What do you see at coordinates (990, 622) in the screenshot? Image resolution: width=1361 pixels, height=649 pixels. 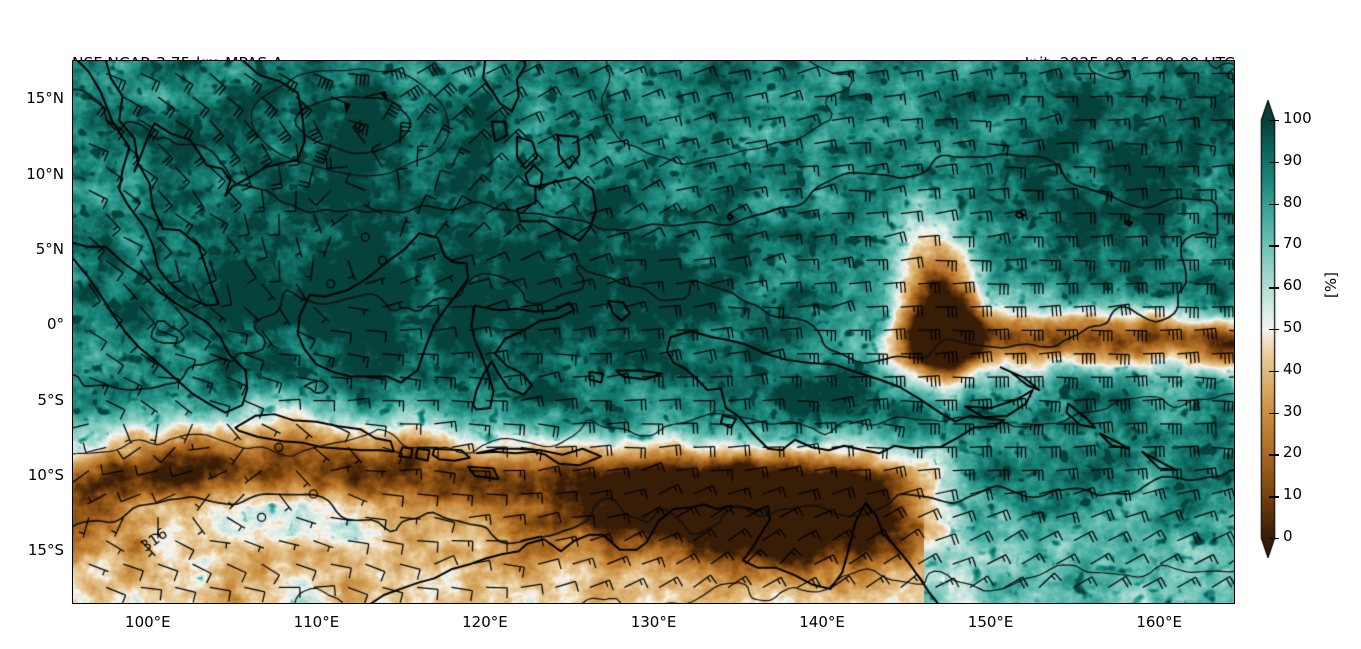 I see `longitude-tick-label: 150°E` at bounding box center [990, 622].